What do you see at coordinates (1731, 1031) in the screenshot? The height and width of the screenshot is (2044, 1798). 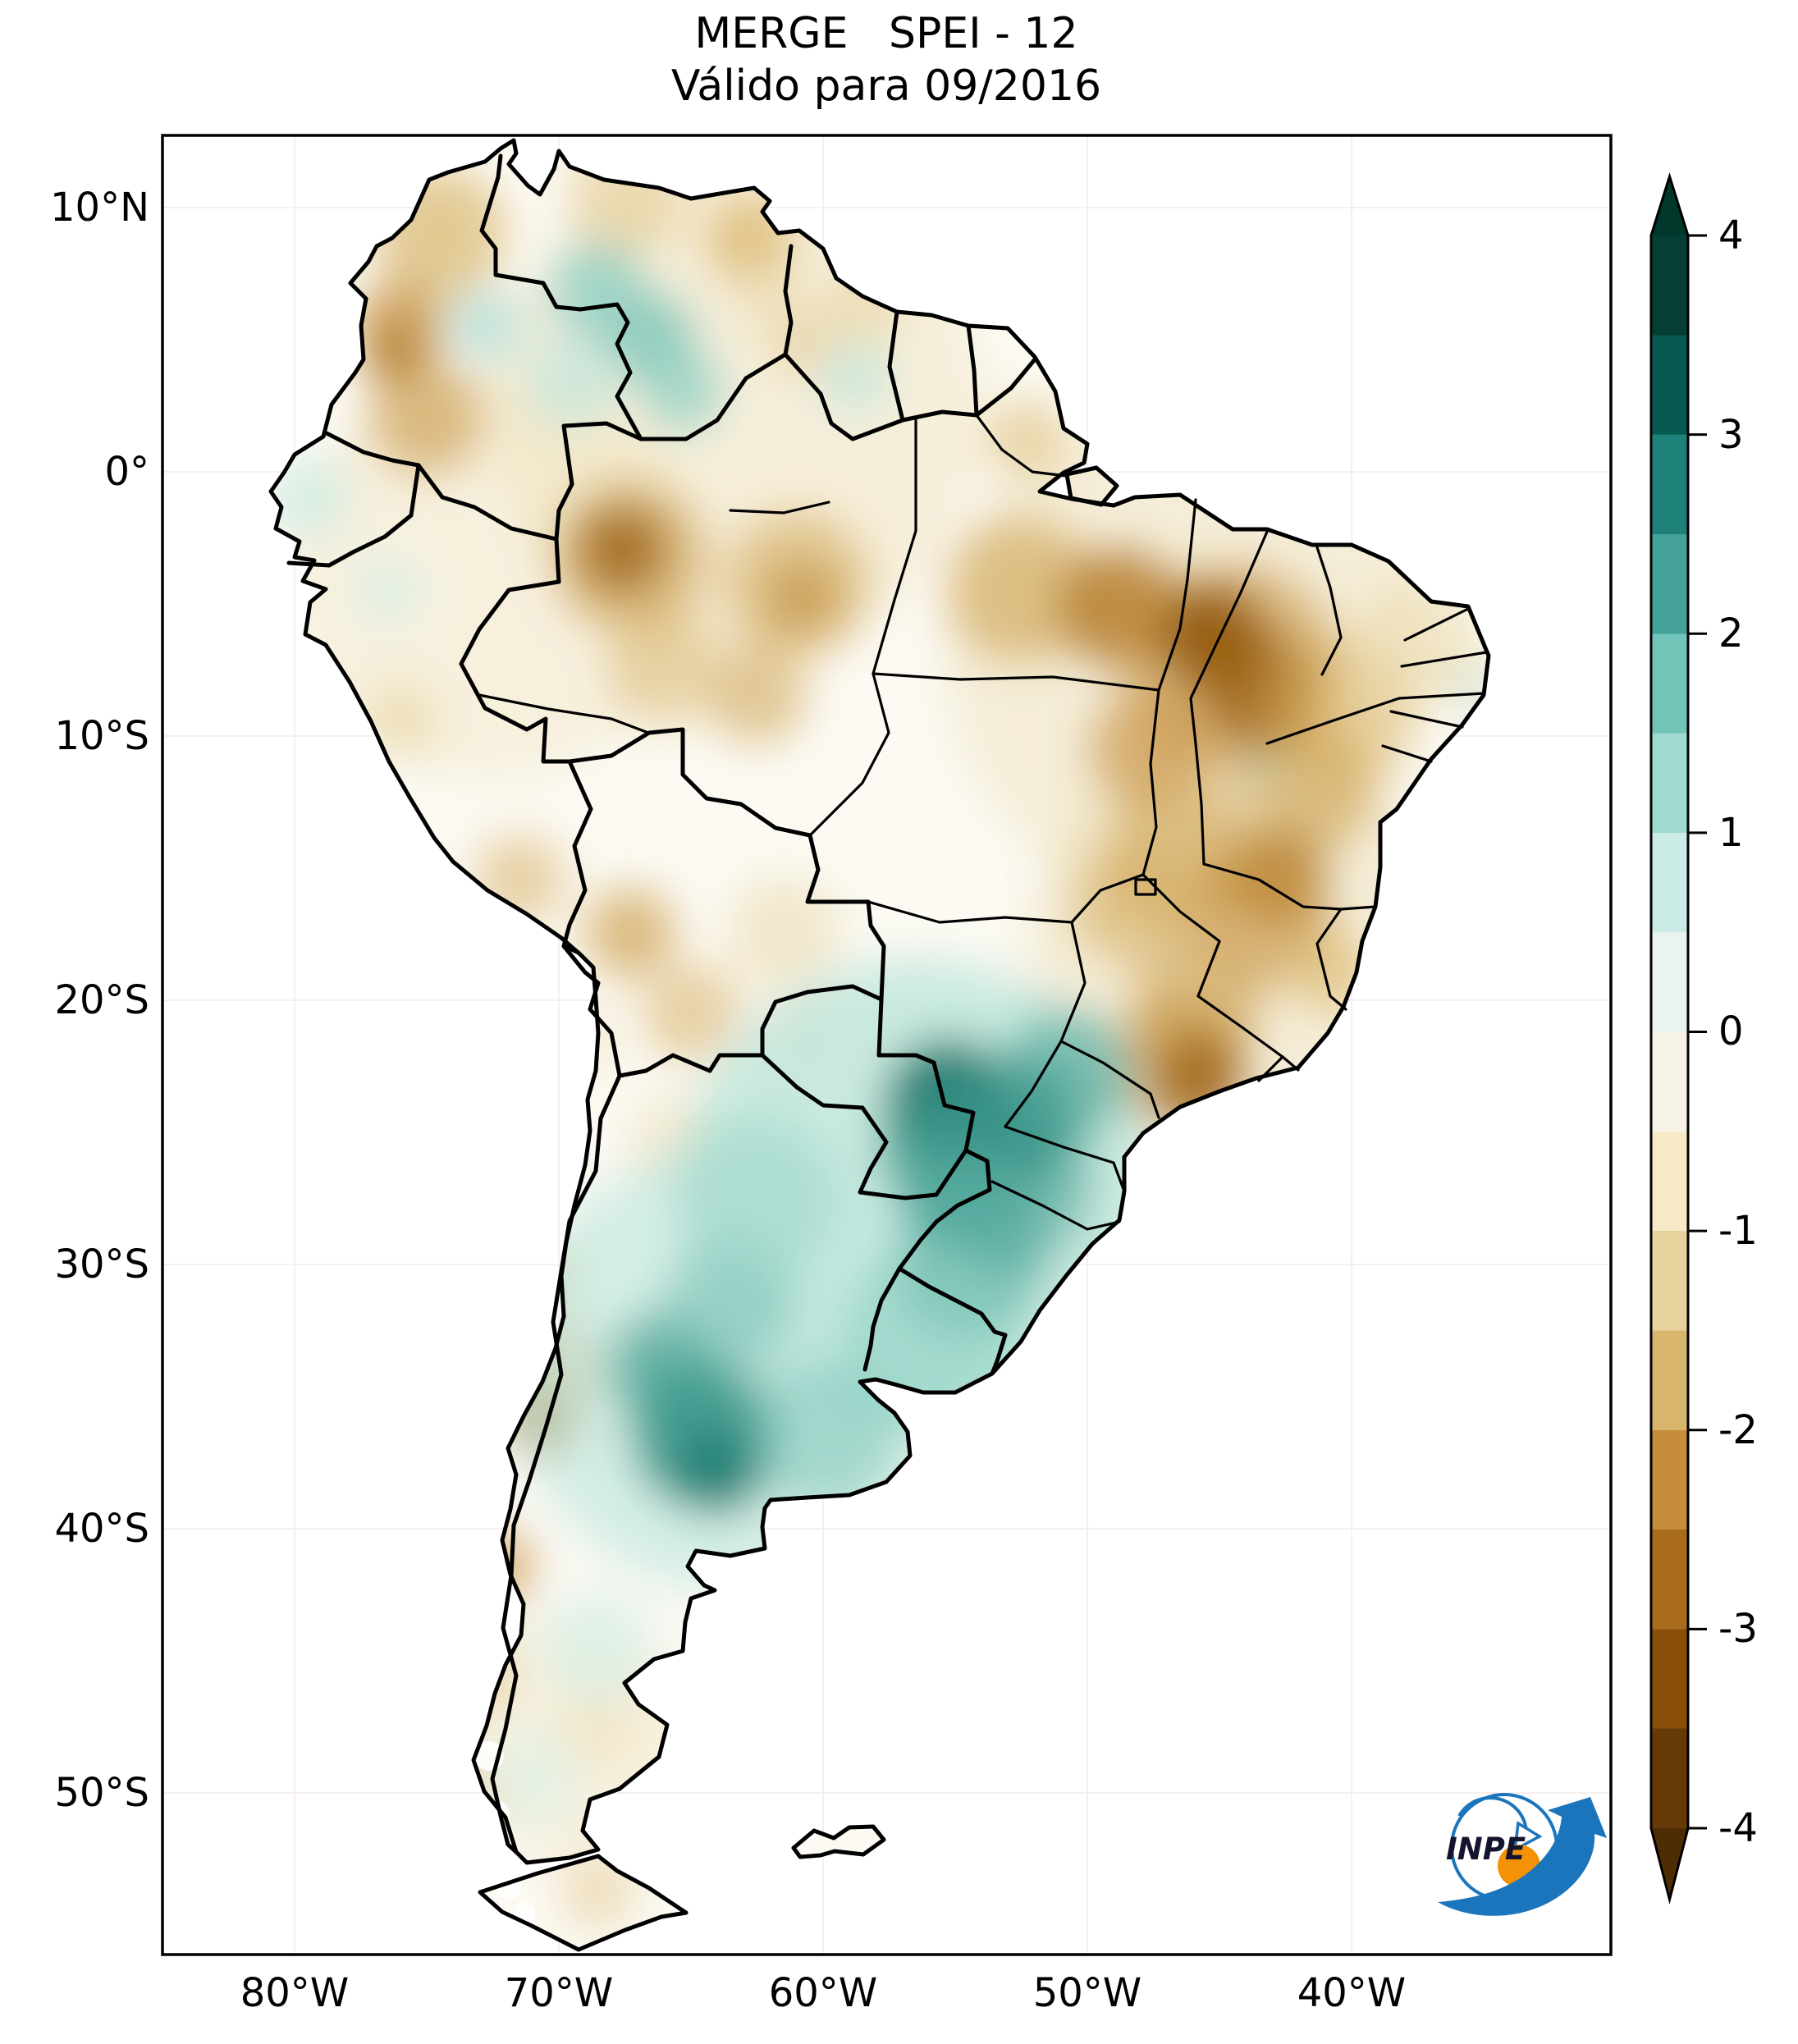 I see `colorbar-tick-label: 0` at bounding box center [1731, 1031].